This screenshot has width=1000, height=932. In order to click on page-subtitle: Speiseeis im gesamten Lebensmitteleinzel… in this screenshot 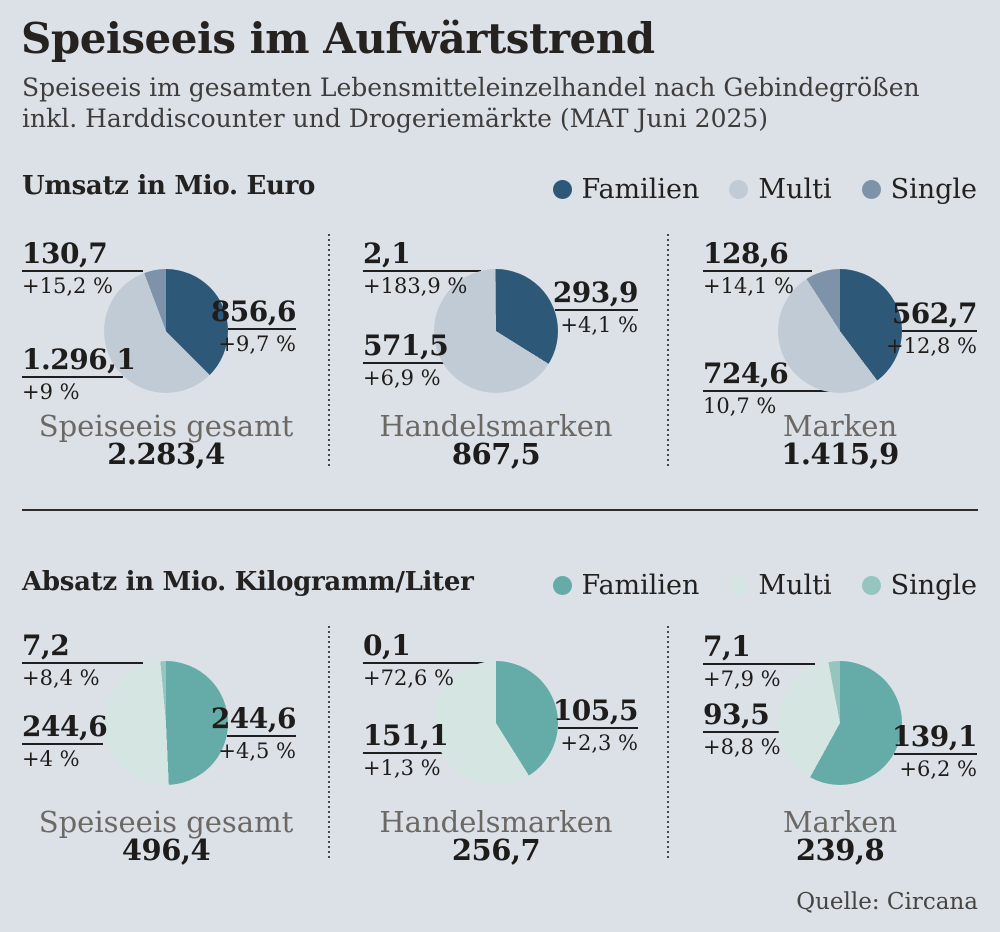, I will do `click(471, 103)`.